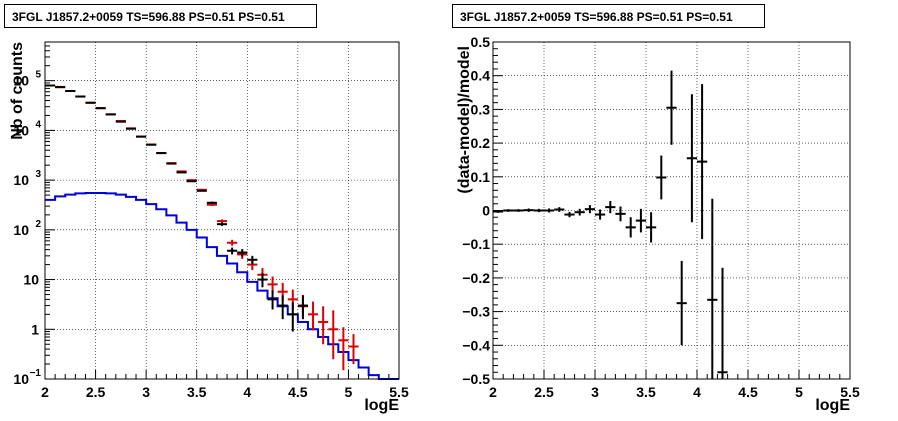  Describe the element at coordinates (481, 76) in the screenshot. I see `right-y-tick-label: 0.4` at that location.